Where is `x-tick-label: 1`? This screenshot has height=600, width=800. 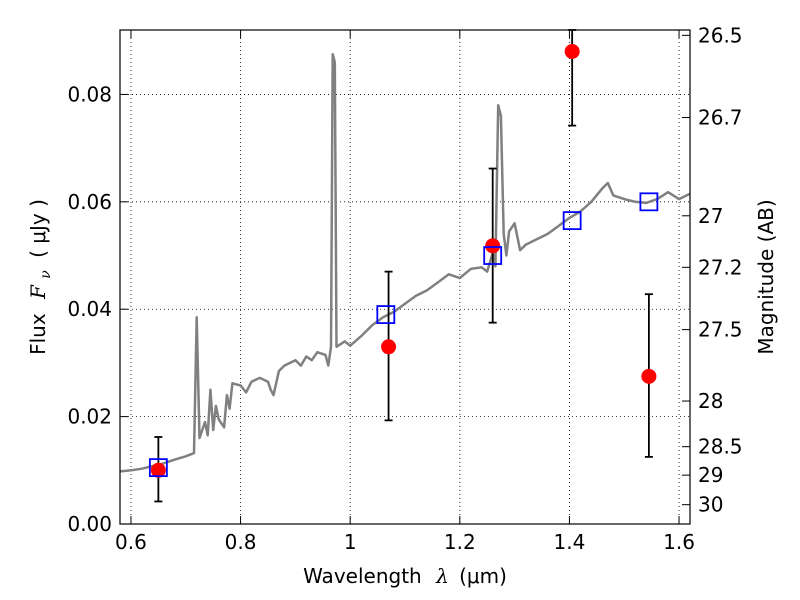
x-tick-label: 1 is located at coordinates (350, 542).